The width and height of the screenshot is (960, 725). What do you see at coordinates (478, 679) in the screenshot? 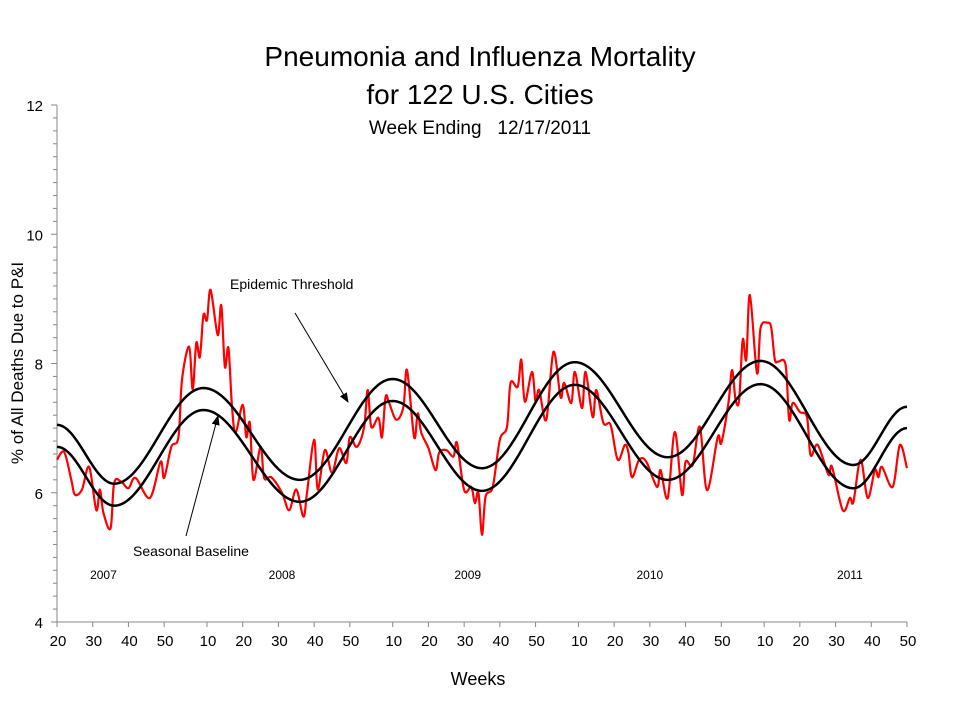
I see `x-axis-label: Weeks` at bounding box center [478, 679].